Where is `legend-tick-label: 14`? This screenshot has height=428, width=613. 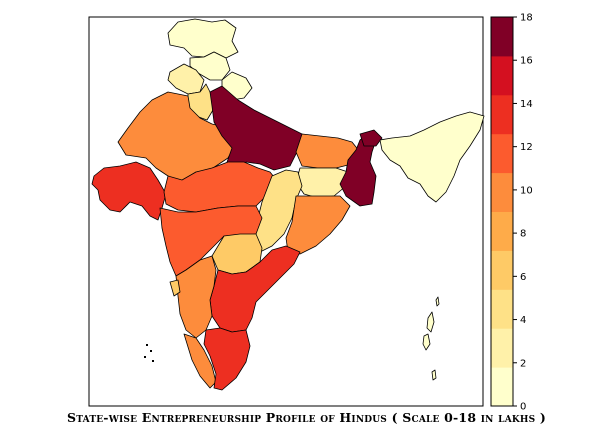 legend-tick-label: 14 is located at coordinates (526, 104).